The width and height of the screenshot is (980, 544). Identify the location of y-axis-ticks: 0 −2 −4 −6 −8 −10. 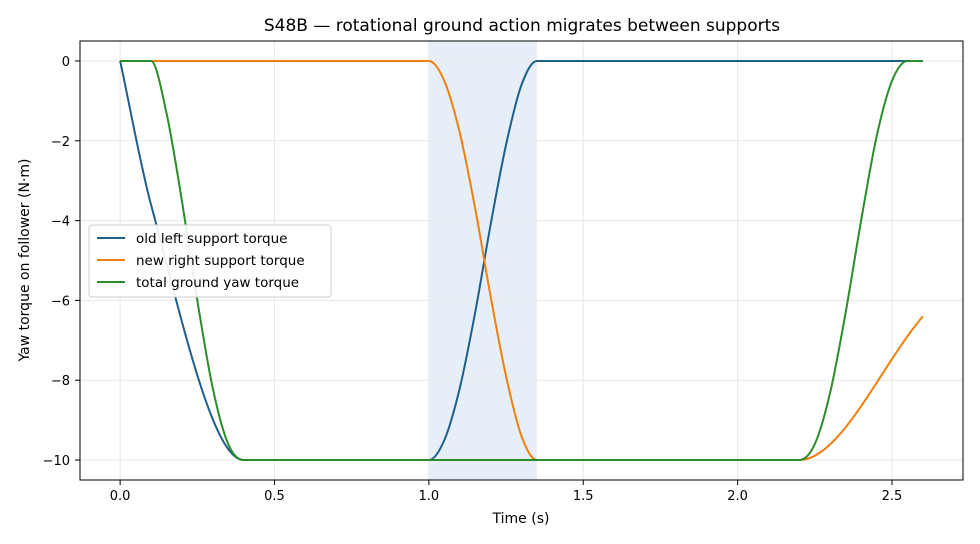
(61, 262).